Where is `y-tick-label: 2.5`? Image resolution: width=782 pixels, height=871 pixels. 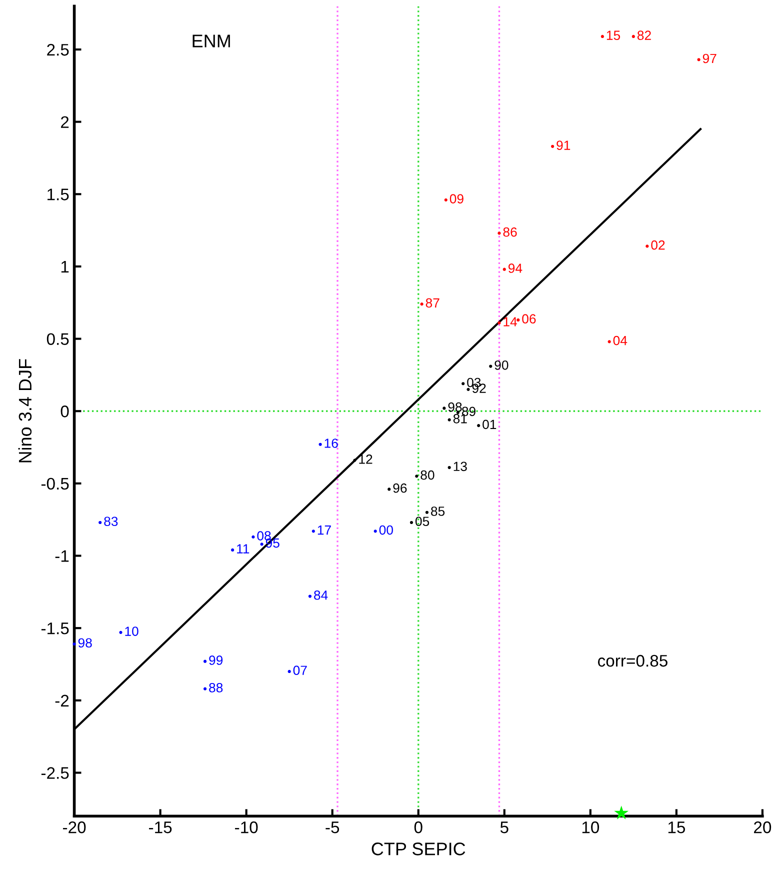 y-tick-label: 2.5 is located at coordinates (58, 50).